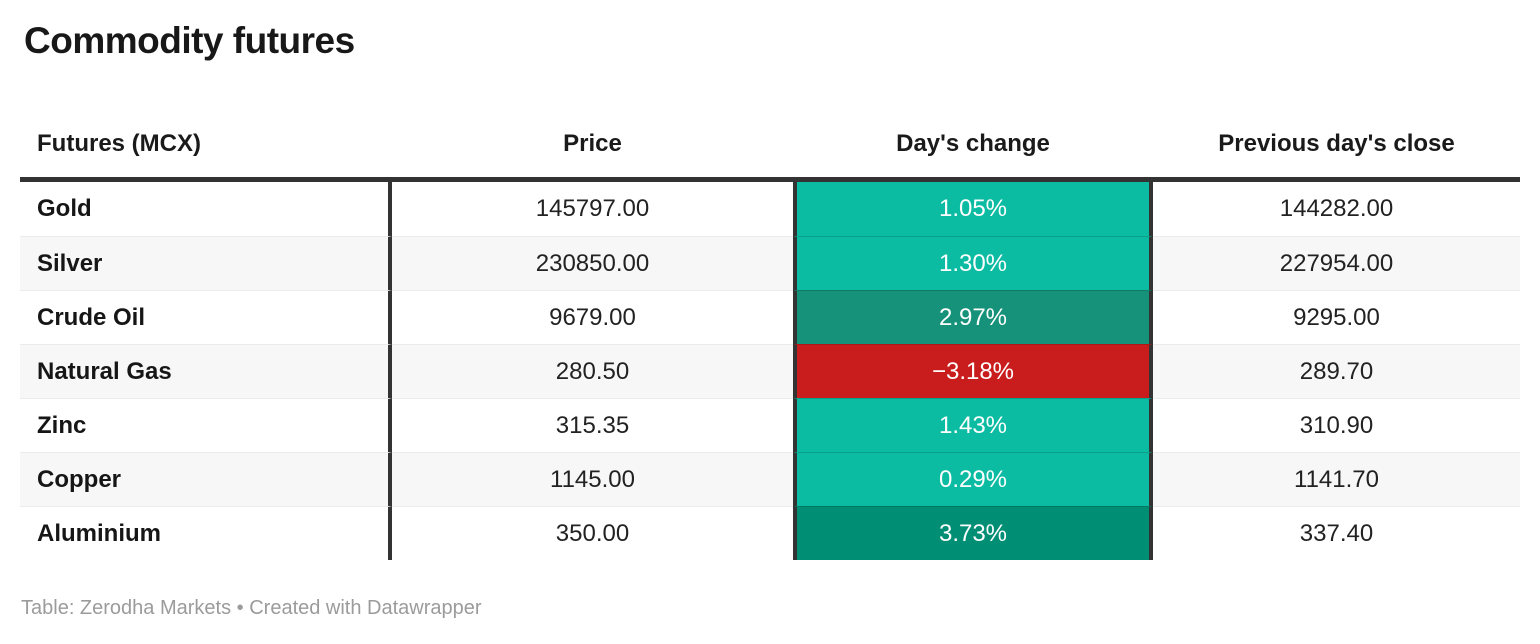 This screenshot has height=644, width=1540. What do you see at coordinates (119, 143) in the screenshot?
I see `column-header-futures: Futures (MCX)` at bounding box center [119, 143].